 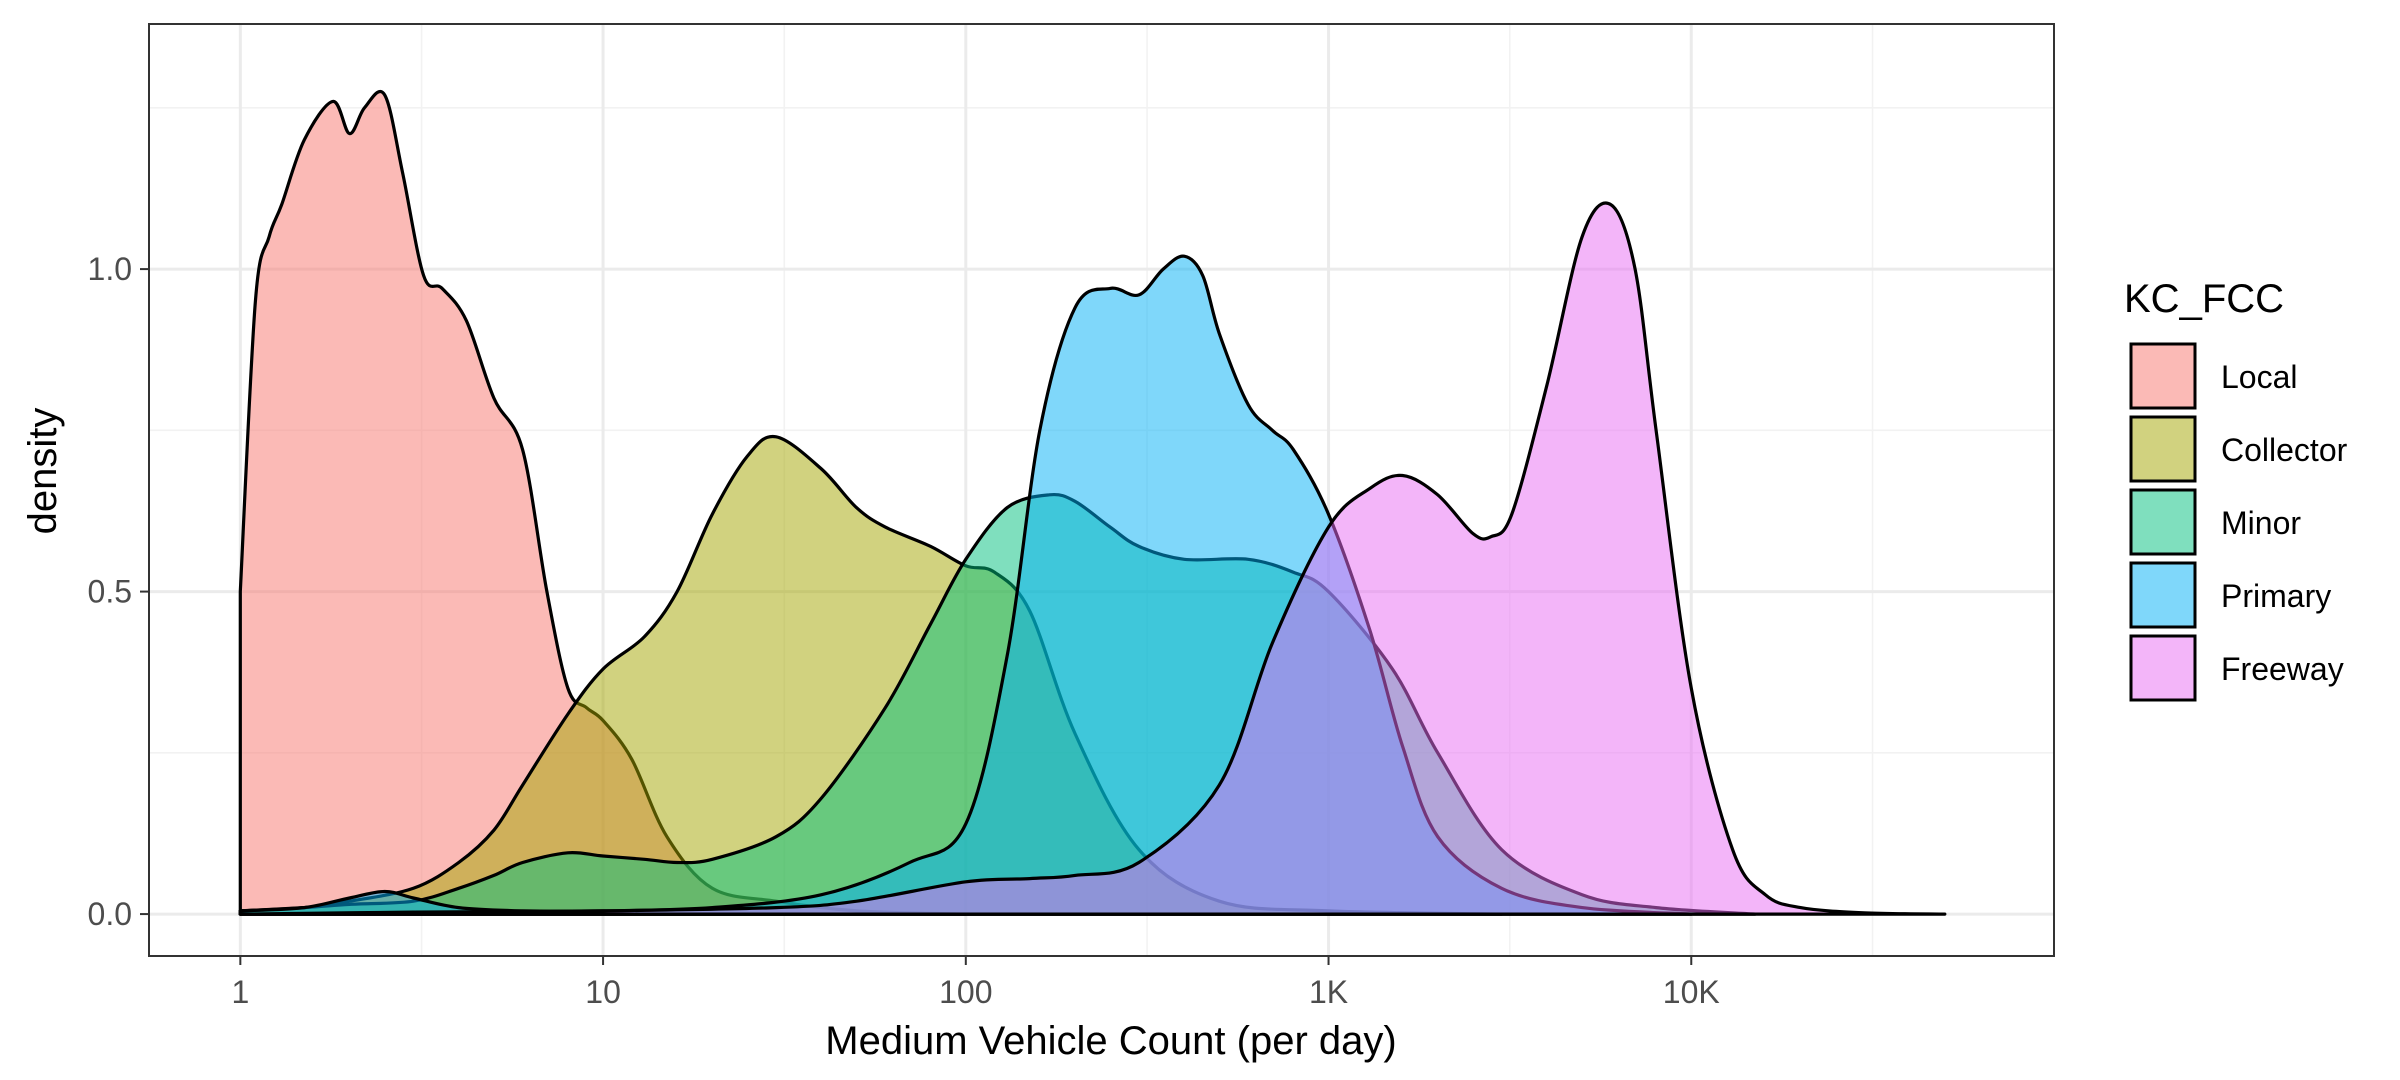 What do you see at coordinates (965, 992) in the screenshot?
I see `x-tick-label: 100` at bounding box center [965, 992].